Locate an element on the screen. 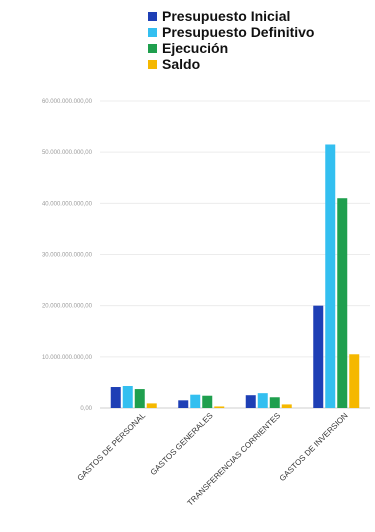  legend-label: Saldo is located at coordinates (181, 64).